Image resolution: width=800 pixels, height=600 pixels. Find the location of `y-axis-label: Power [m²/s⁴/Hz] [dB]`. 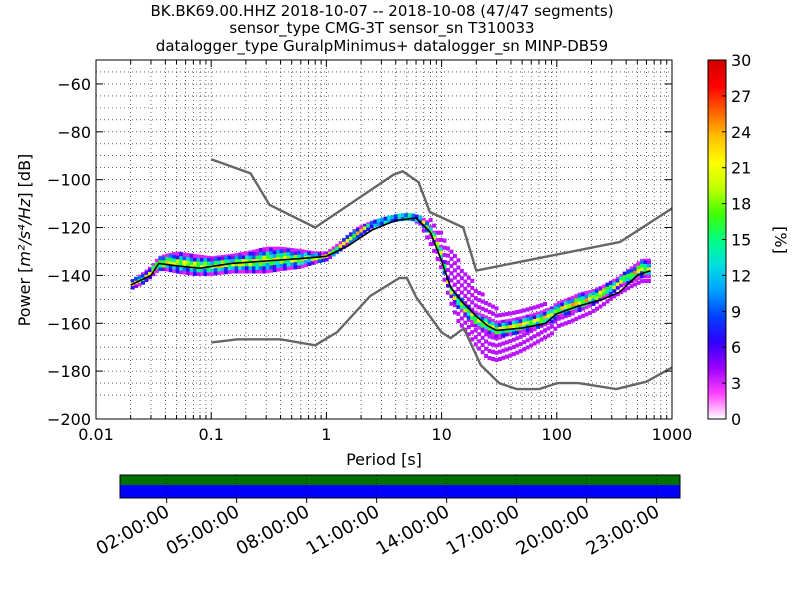

y-axis-label: Power [m²/s⁴/Hz] [dB] is located at coordinates (24, 240).